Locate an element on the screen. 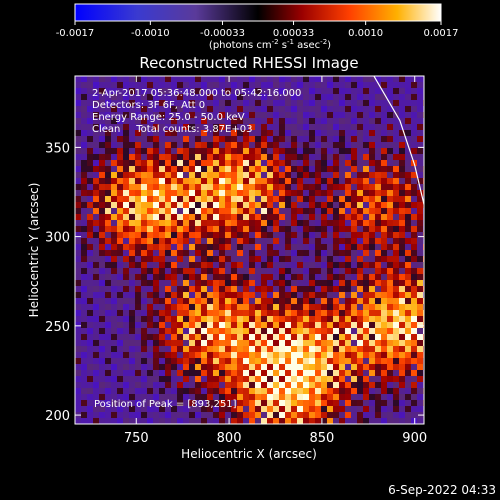 This screenshot has height=500, width=500. x-tick-label: 900 is located at coordinates (414, 438).